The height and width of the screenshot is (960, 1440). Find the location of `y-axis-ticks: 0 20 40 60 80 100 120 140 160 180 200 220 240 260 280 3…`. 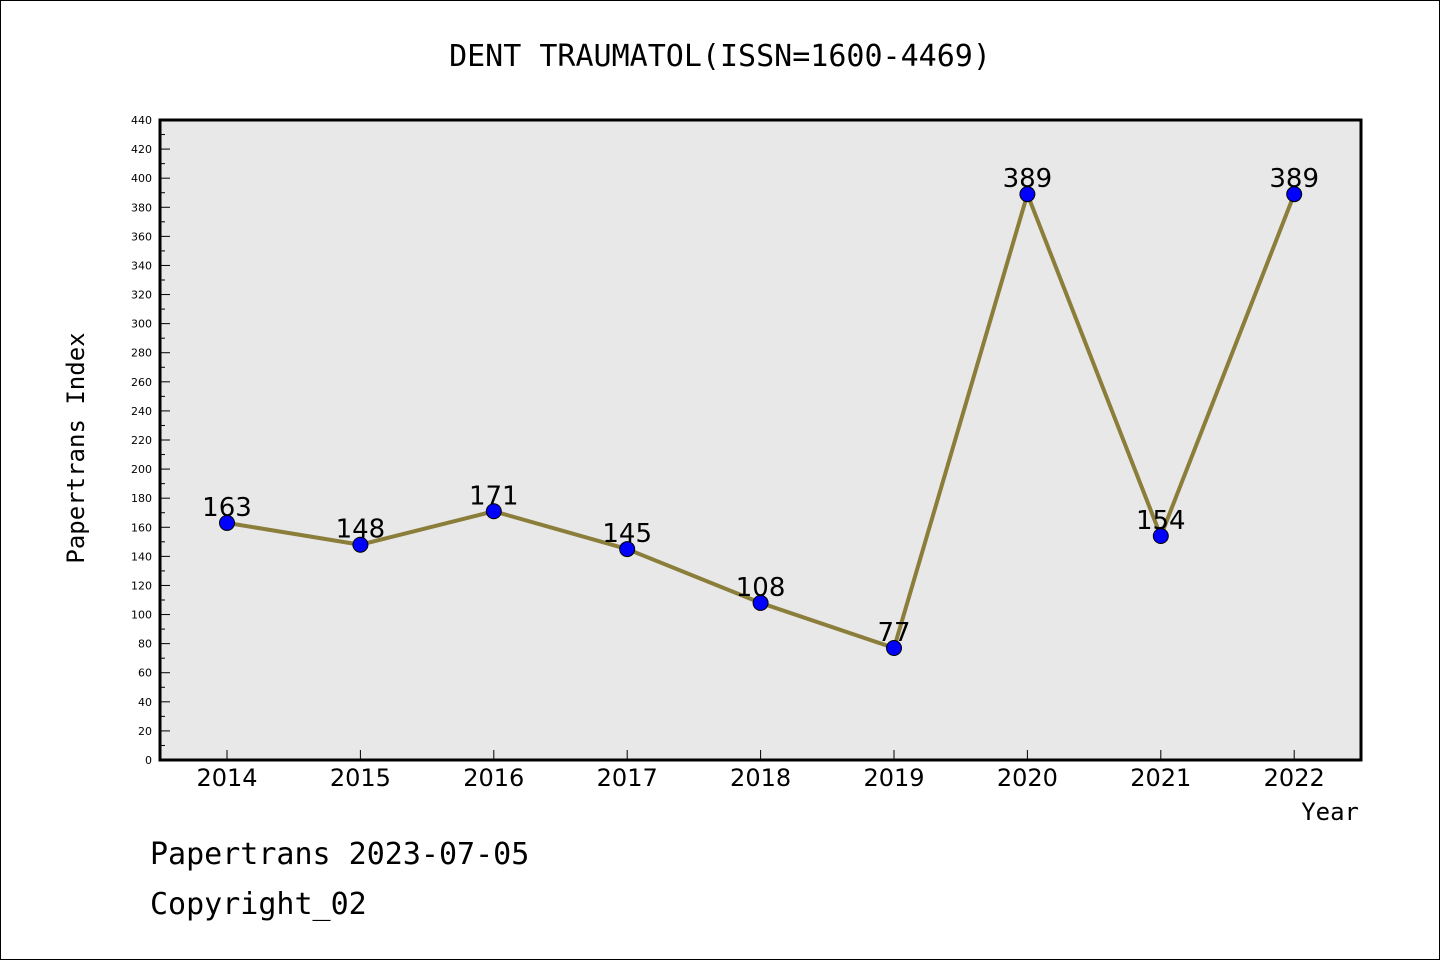

y-axis-ticks: 0 20 40 60 80 100 120 140 160 180 200 220 240 260 280 3… is located at coordinates (150, 440).